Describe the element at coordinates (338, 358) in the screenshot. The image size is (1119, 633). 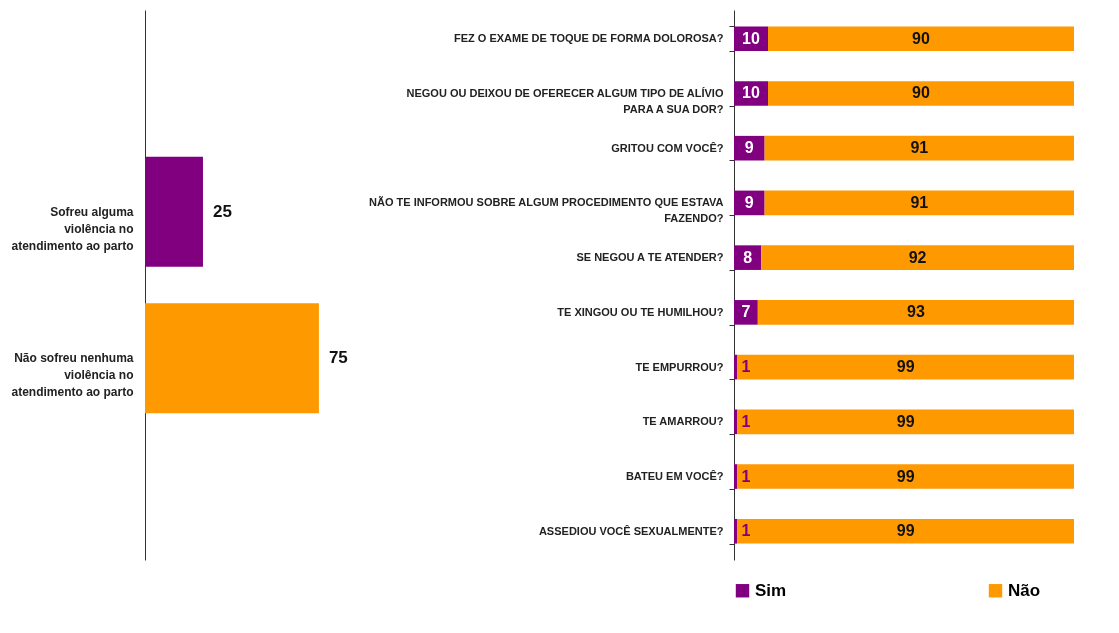
I see `data-label: 75` at that location.